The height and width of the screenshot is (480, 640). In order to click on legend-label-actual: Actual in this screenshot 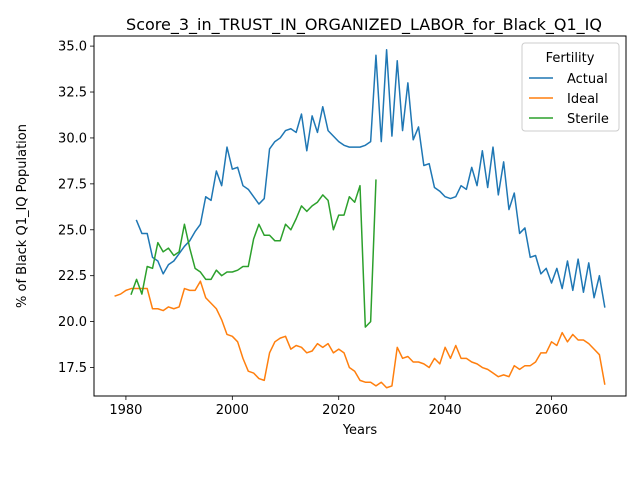, I will do `click(587, 79)`.